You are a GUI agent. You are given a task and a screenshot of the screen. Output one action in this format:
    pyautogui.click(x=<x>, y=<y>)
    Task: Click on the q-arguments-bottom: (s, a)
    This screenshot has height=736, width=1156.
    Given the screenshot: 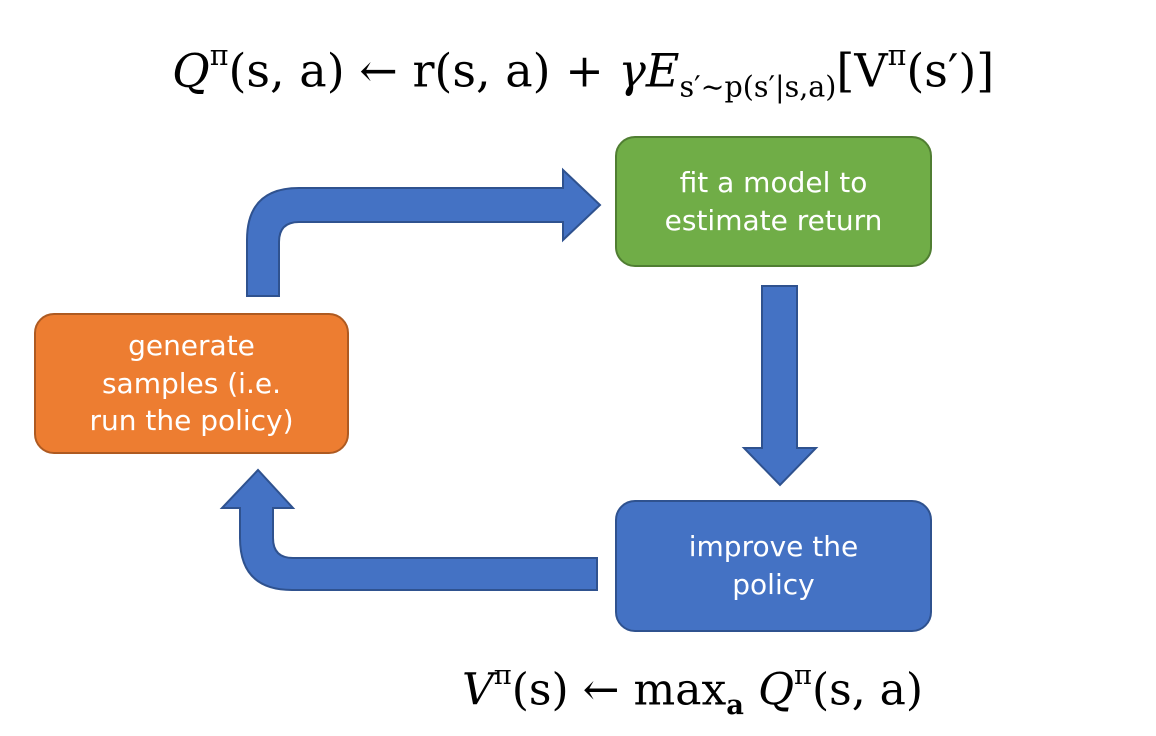 What is the action you would take?
    pyautogui.click(x=867, y=690)
    